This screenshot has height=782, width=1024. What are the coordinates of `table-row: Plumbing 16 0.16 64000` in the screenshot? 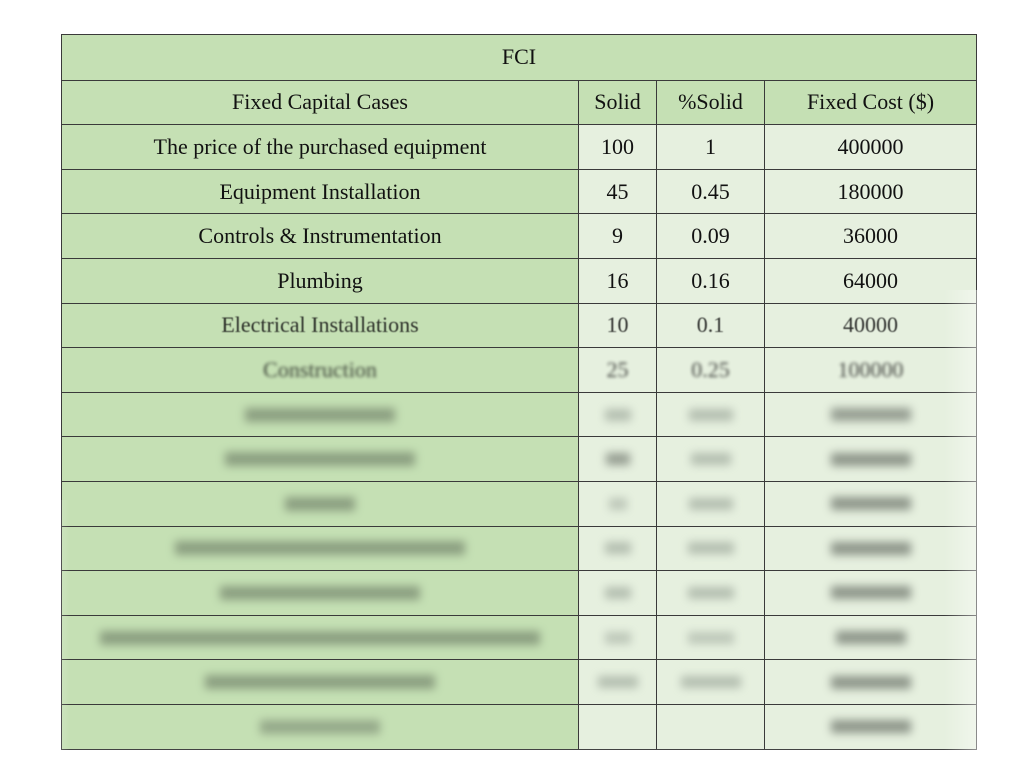 It's located at (519, 280).